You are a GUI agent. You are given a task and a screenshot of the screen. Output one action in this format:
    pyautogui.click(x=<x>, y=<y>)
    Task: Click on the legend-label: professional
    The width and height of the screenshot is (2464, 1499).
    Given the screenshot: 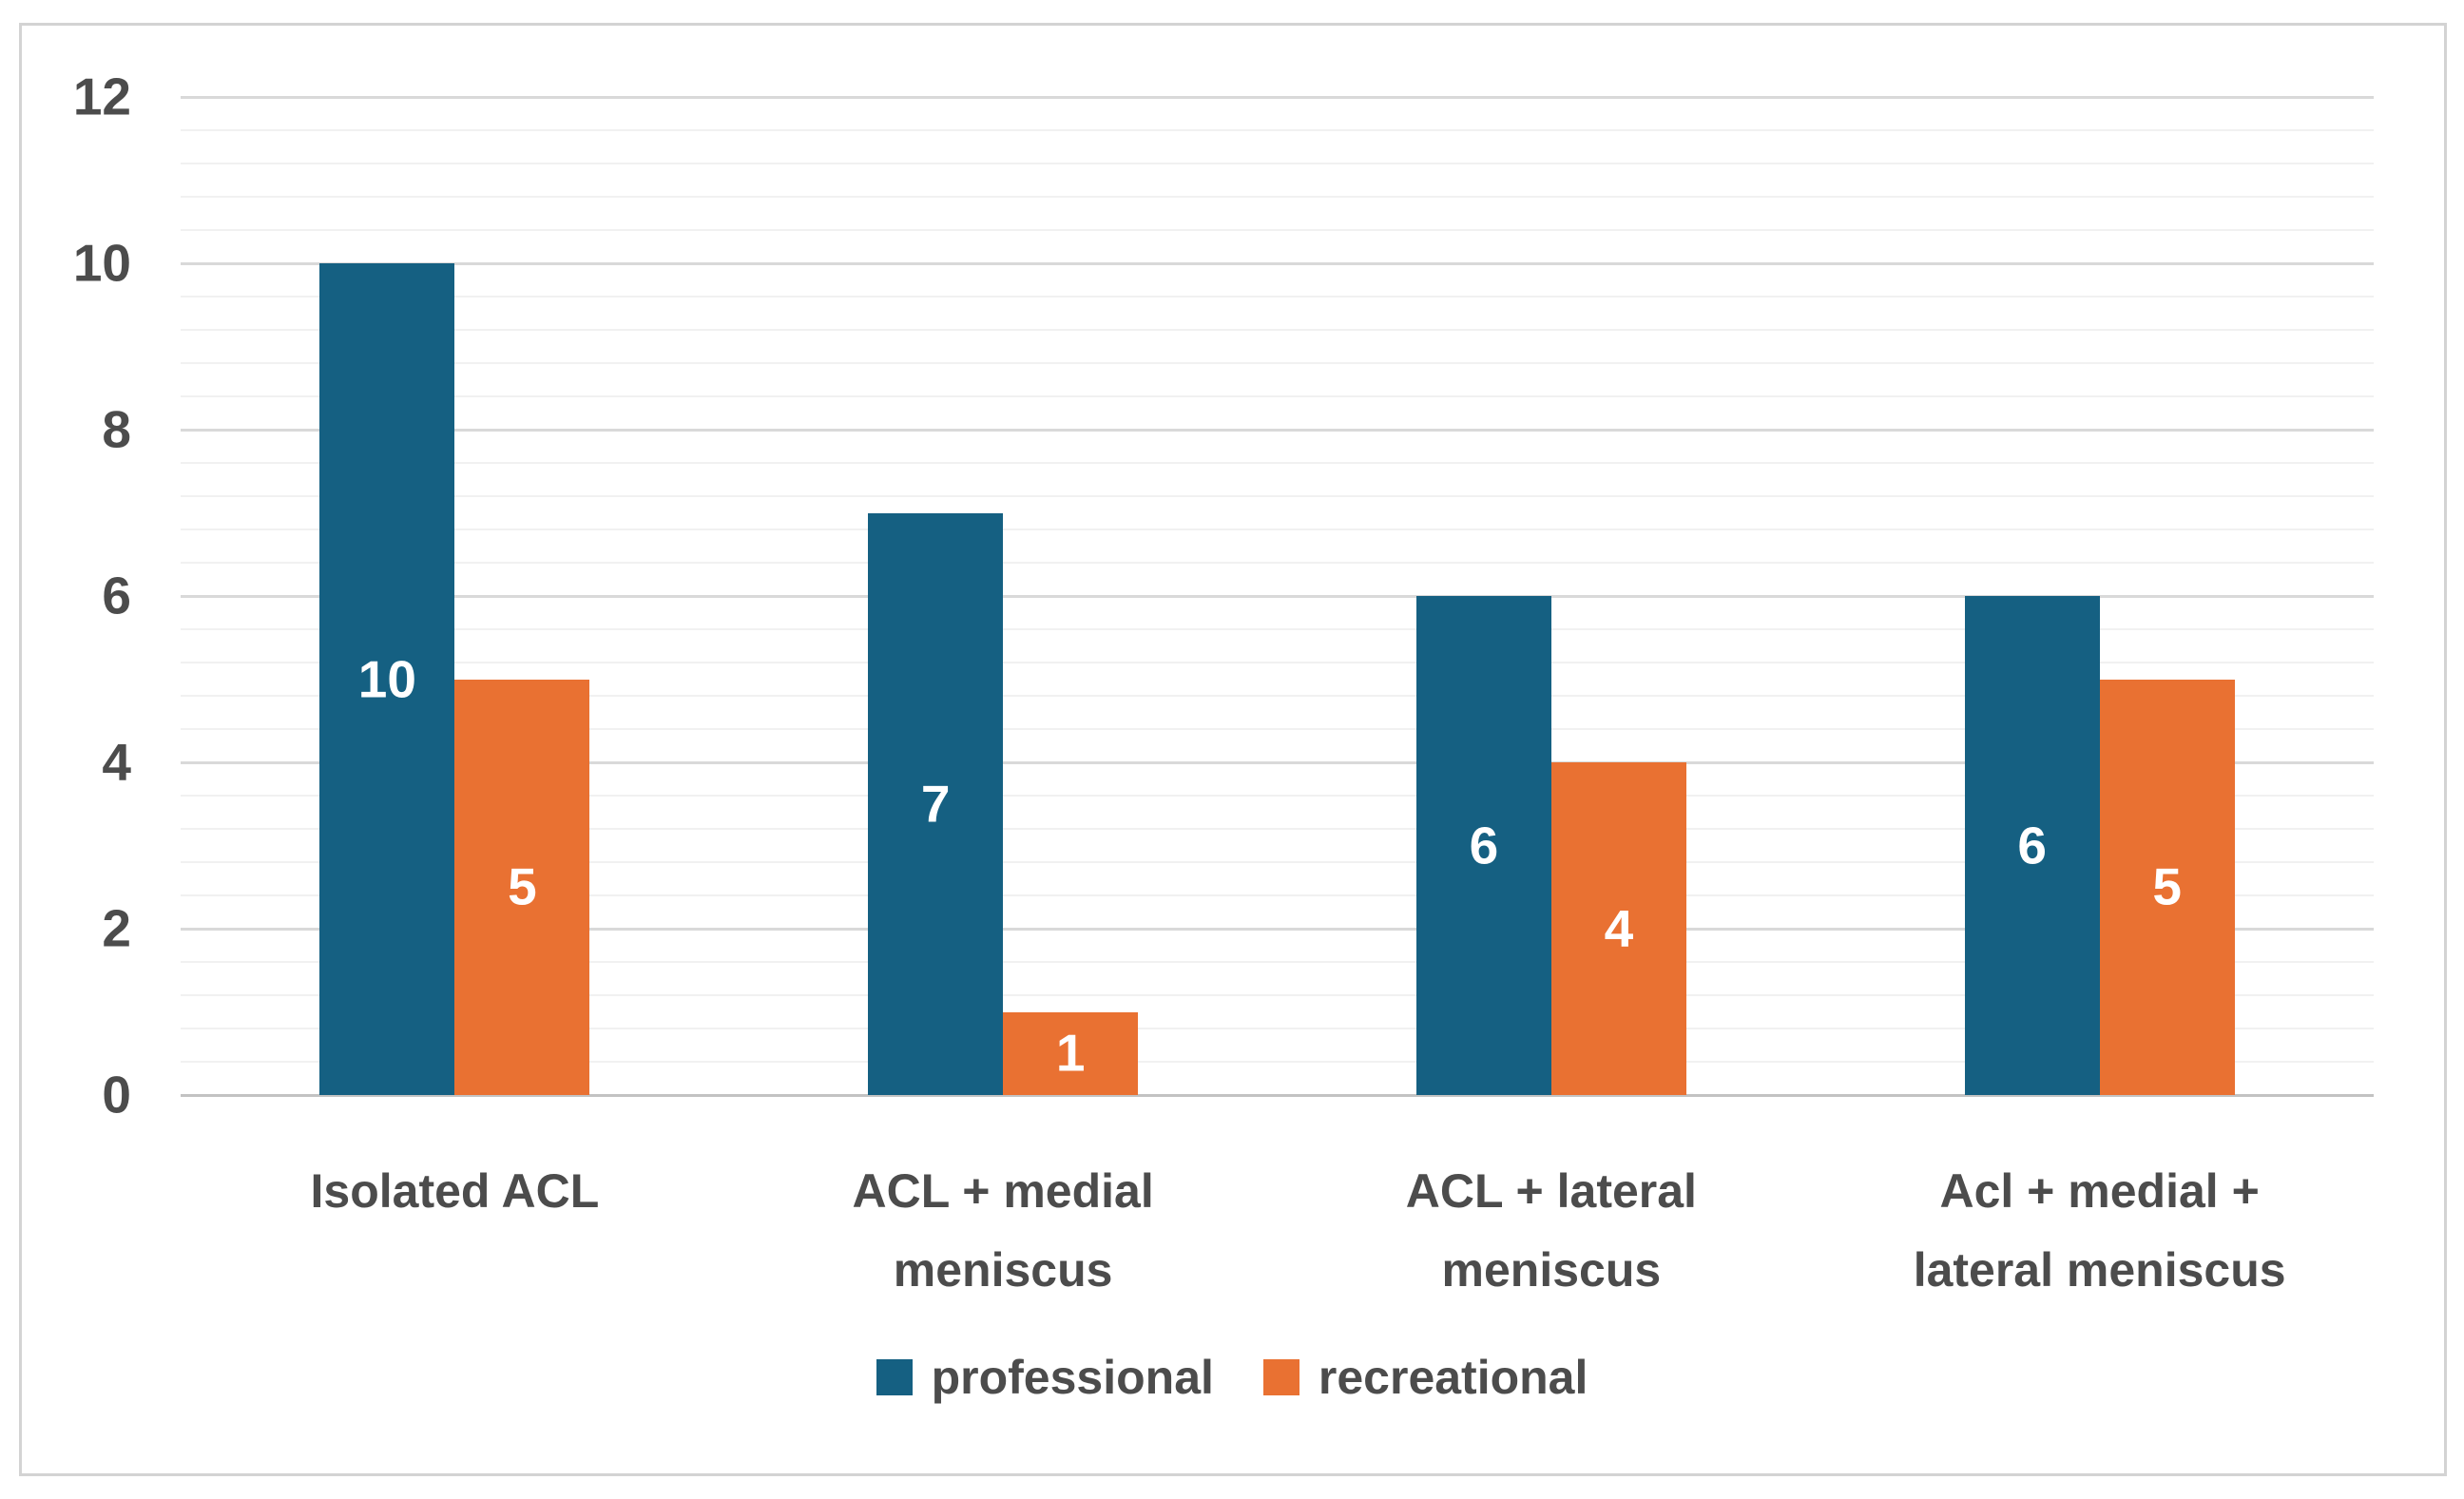 What is the action you would take?
    pyautogui.click(x=1072, y=1377)
    